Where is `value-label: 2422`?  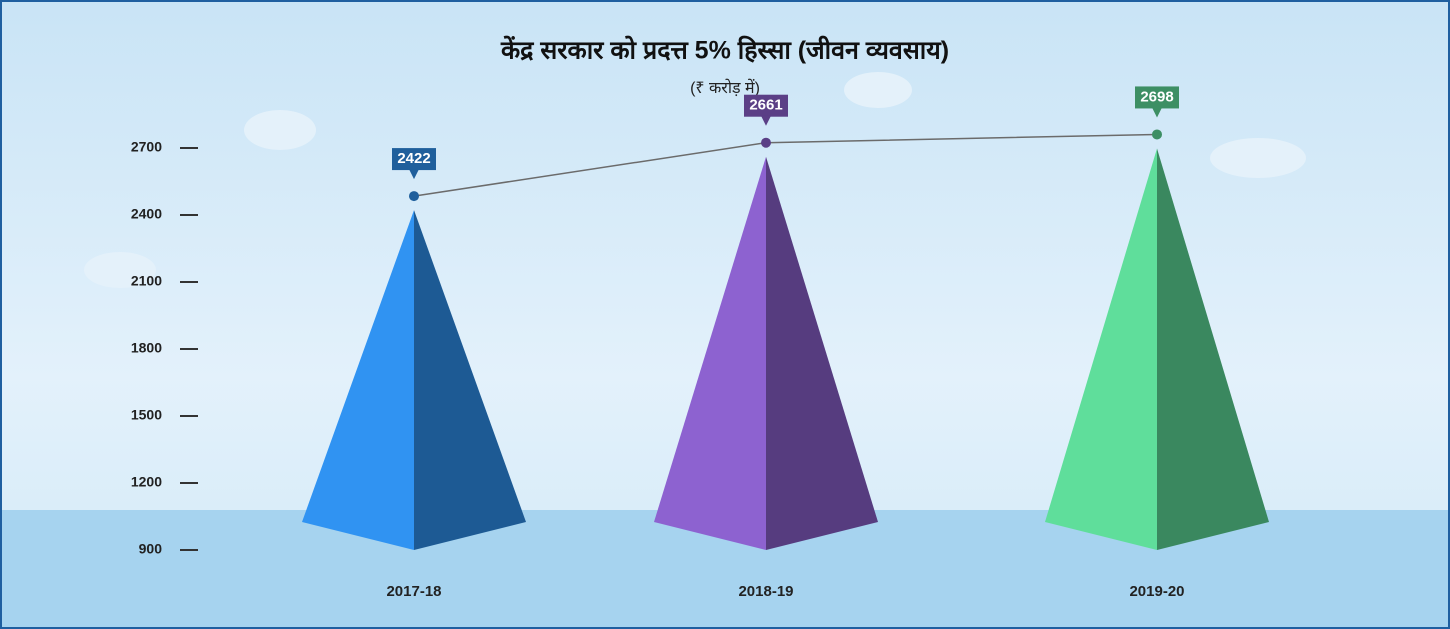
value-label: 2422 is located at coordinates (413, 158).